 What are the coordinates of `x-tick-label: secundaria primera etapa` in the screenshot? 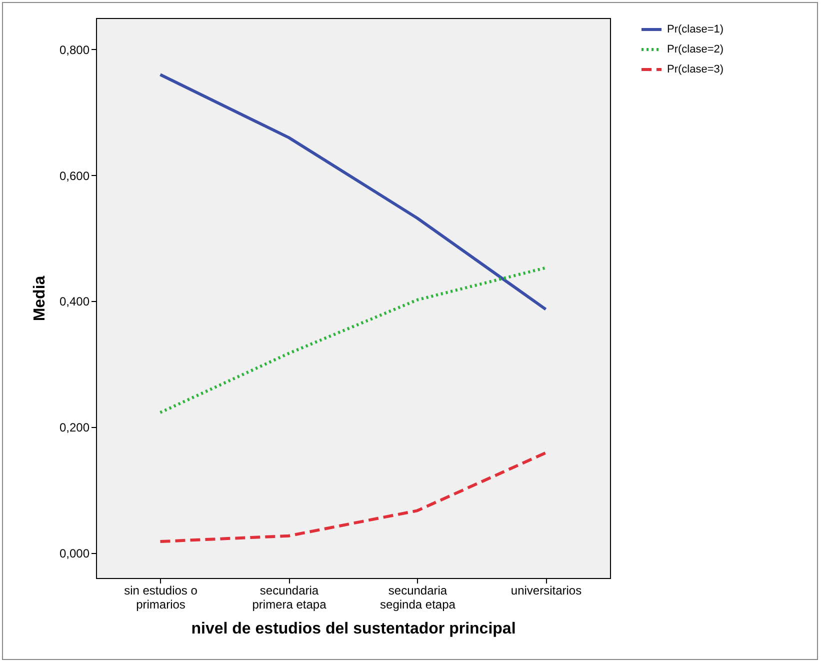 It's located at (289, 598).